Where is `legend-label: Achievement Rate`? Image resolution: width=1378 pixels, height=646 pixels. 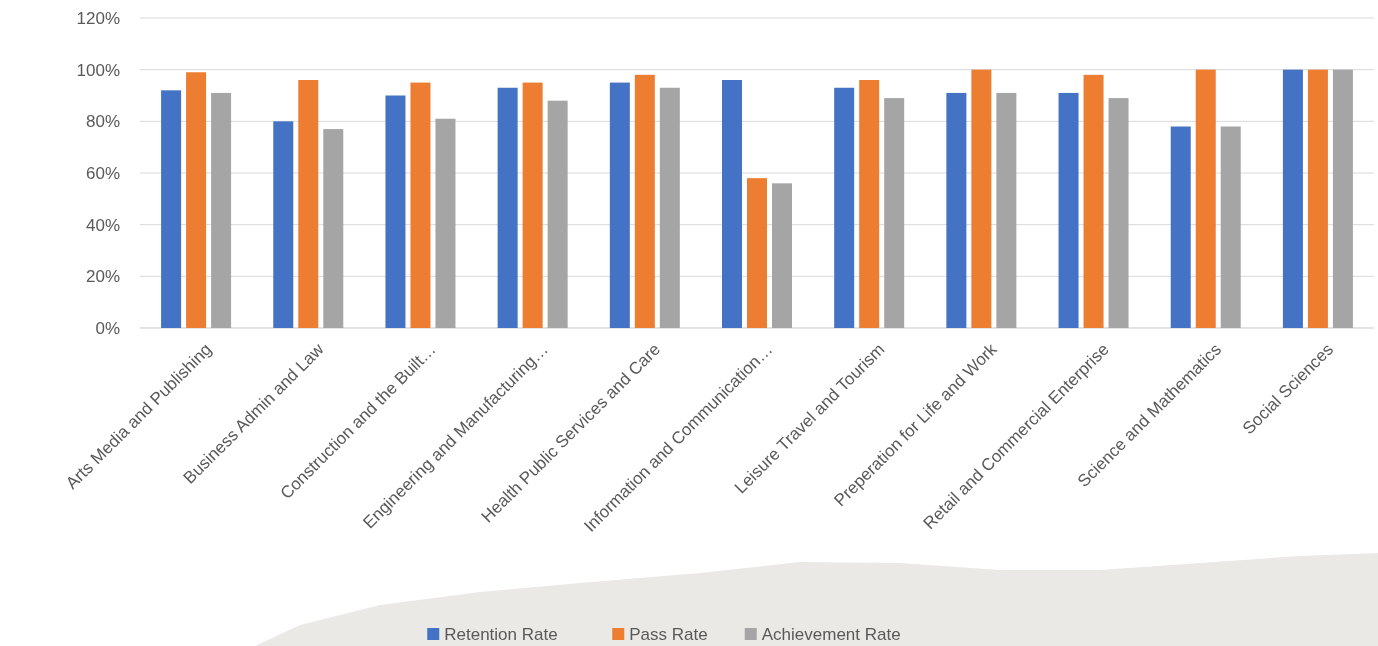
legend-label: Achievement Rate is located at coordinates (831, 634).